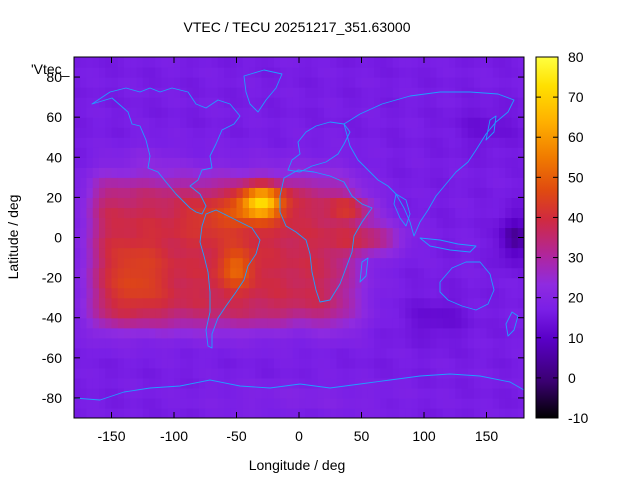  Describe the element at coordinates (54, 77) in the screenshot. I see `y-tick-label: 80` at that location.